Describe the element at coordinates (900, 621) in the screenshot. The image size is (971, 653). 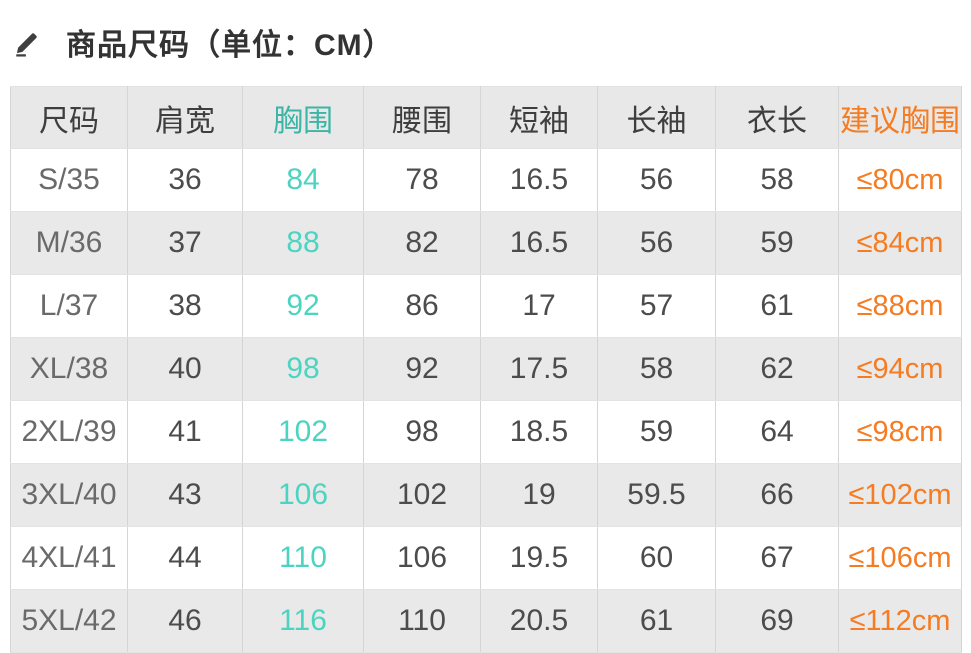
I see `suggested-bust-cell: ≤112cm` at that location.